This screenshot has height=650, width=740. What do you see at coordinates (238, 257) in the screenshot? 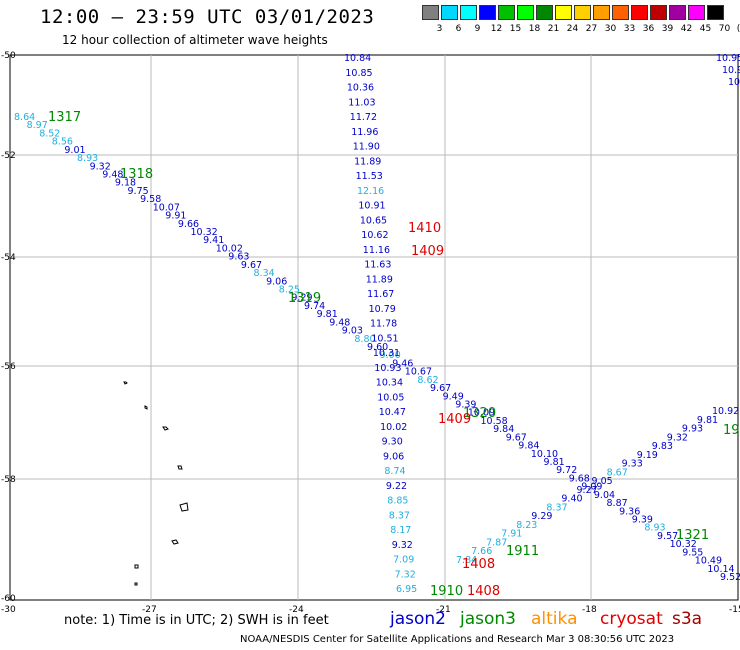
I see `wave-height-value: 9.63` at bounding box center [238, 257].